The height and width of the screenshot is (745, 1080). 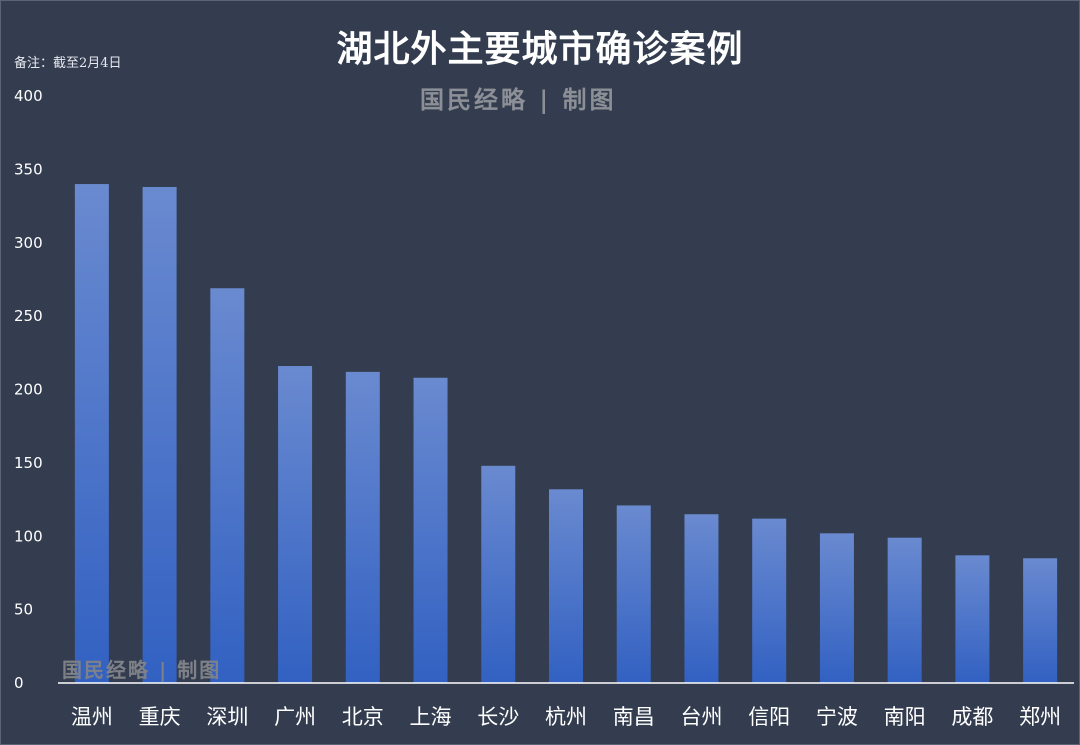 What do you see at coordinates (92, 717) in the screenshot?
I see `x-category-label: 温州` at bounding box center [92, 717].